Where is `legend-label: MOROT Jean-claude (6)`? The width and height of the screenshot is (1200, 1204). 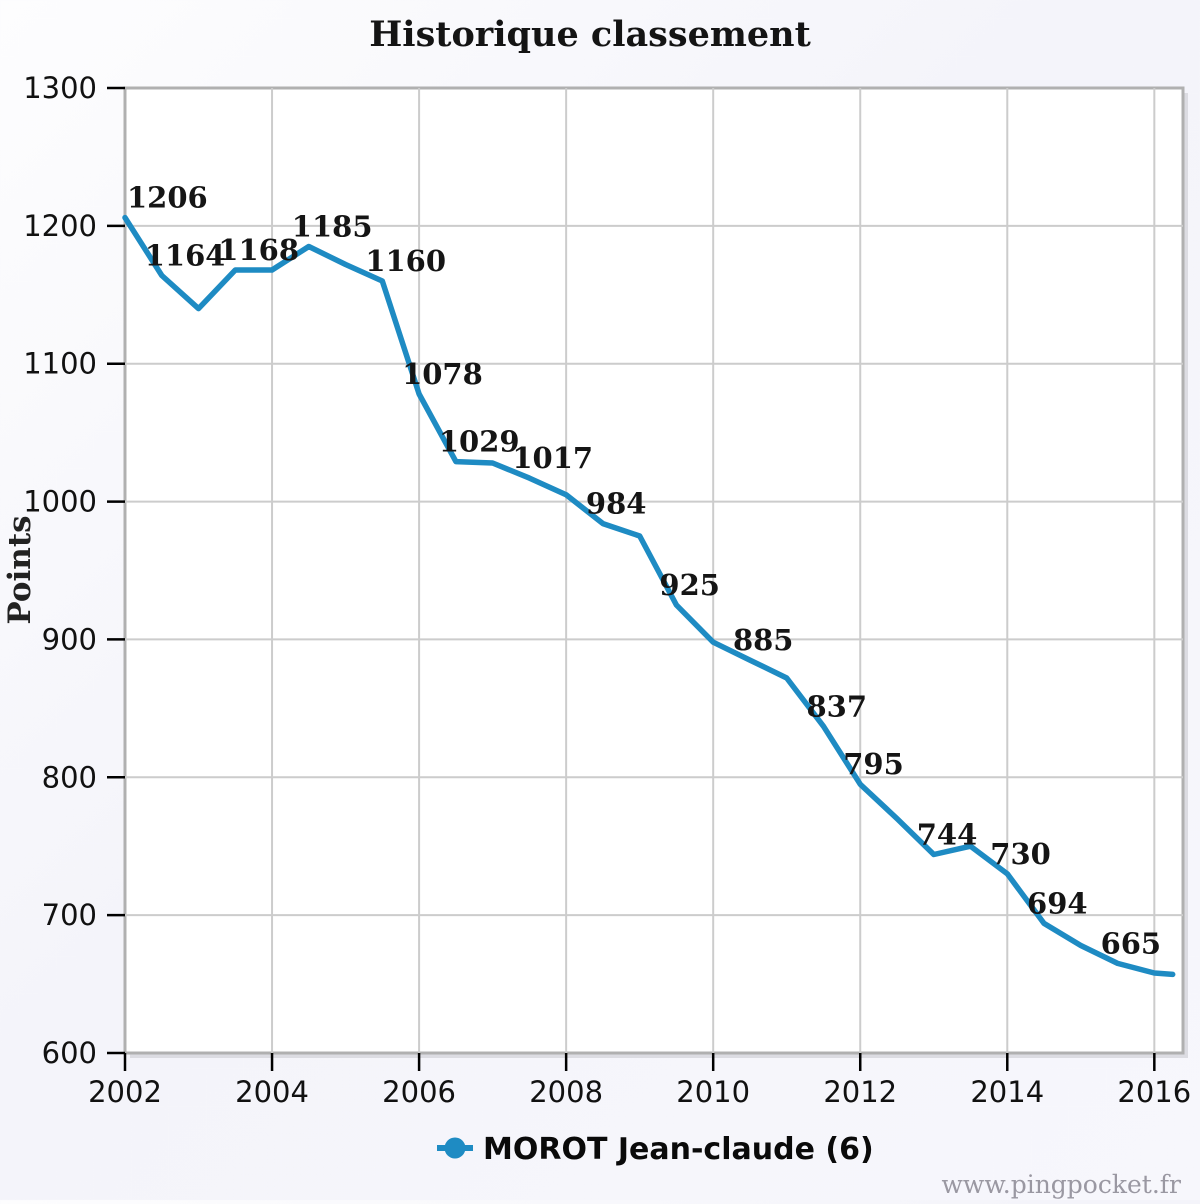
legend-label: MOROT Jean-claude (6) is located at coordinates (678, 1149).